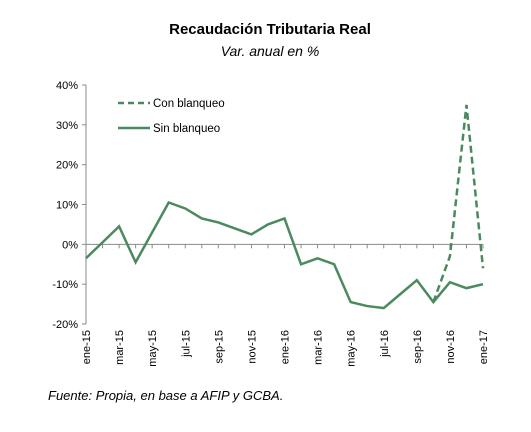  Describe the element at coordinates (65, 325) in the screenshot. I see `y-tick-label: -20%` at that location.